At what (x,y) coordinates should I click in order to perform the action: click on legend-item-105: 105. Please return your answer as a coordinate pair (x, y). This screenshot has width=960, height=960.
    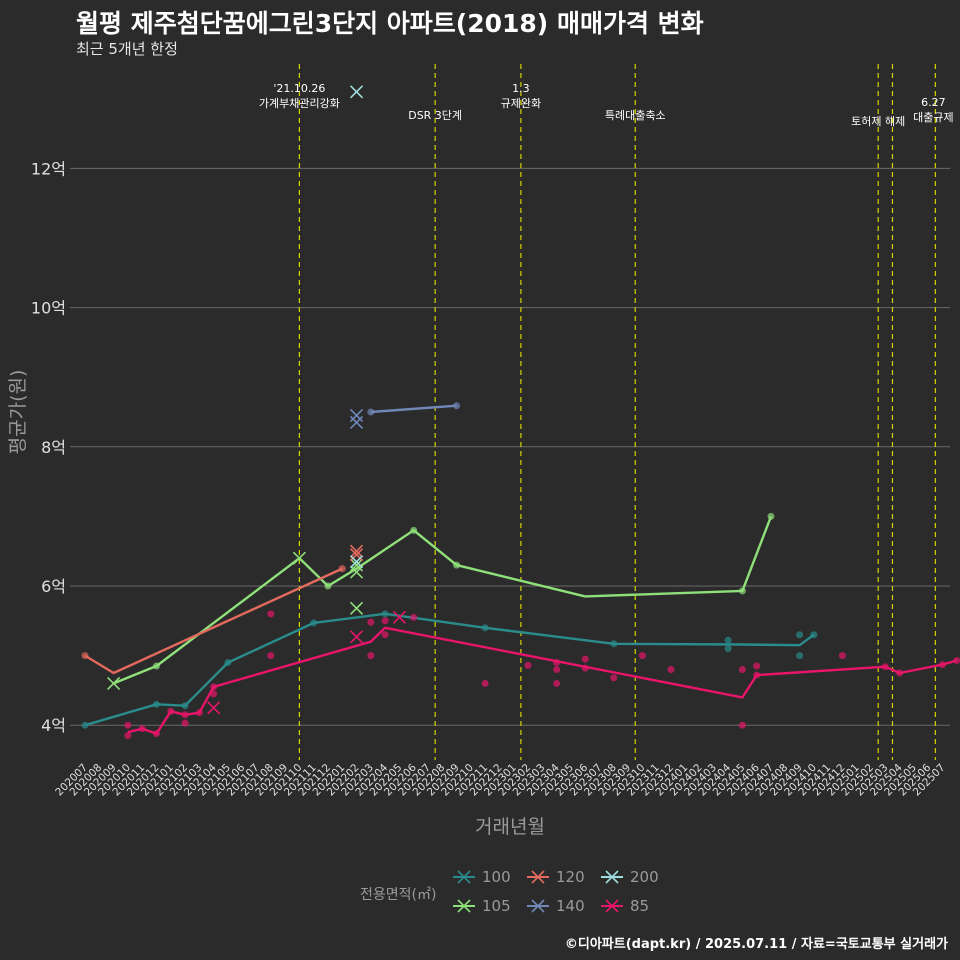
    Looking at the image, I should click on (481, 906).